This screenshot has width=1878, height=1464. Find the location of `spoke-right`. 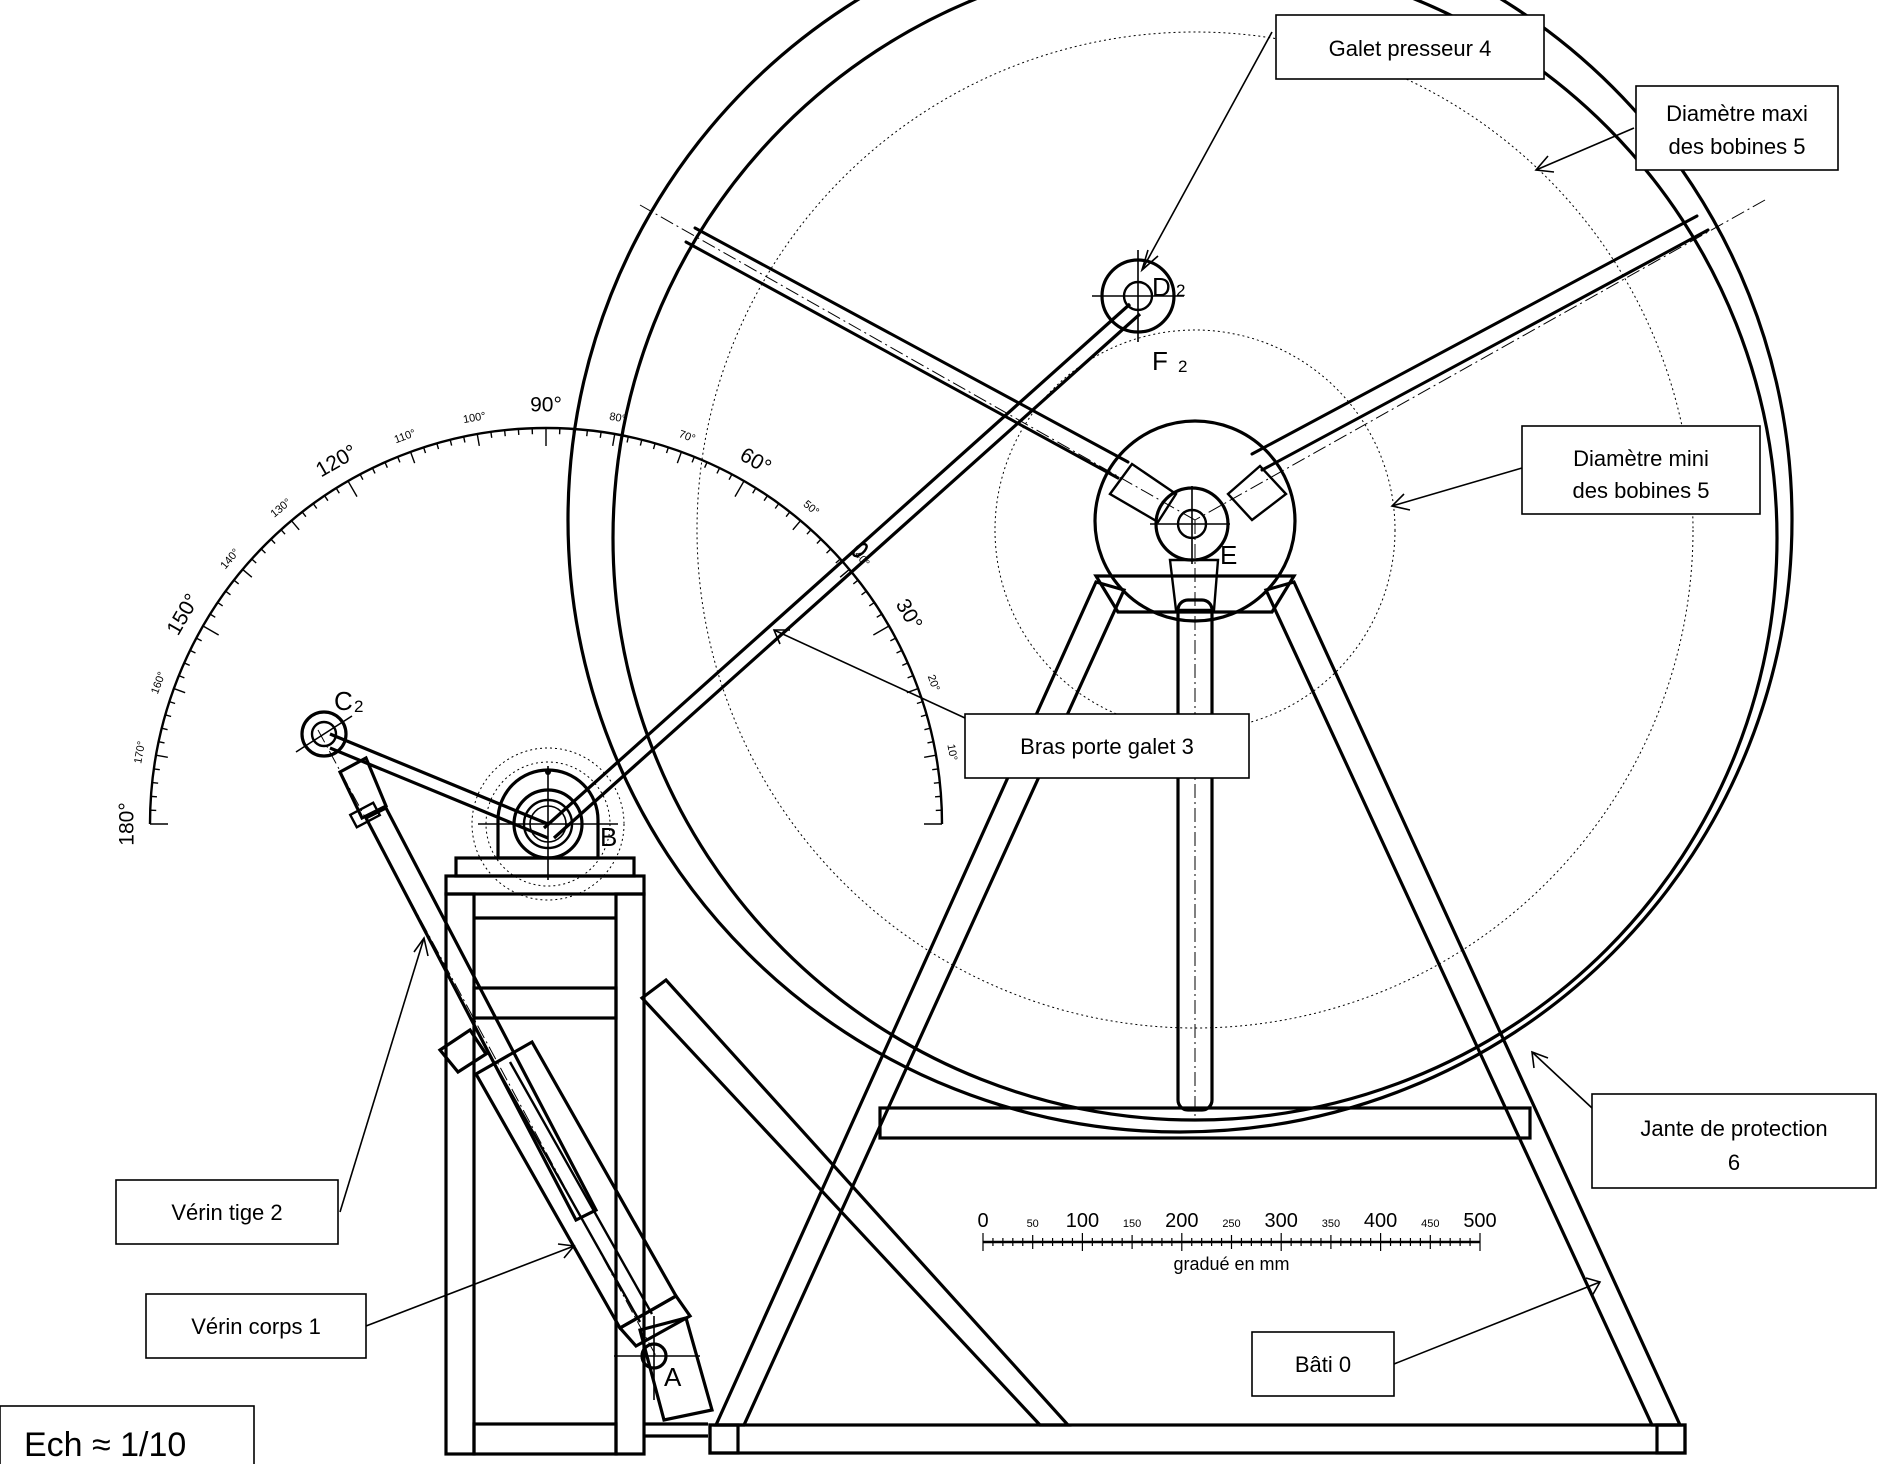

spoke-right is located at coordinates (1485, 350).